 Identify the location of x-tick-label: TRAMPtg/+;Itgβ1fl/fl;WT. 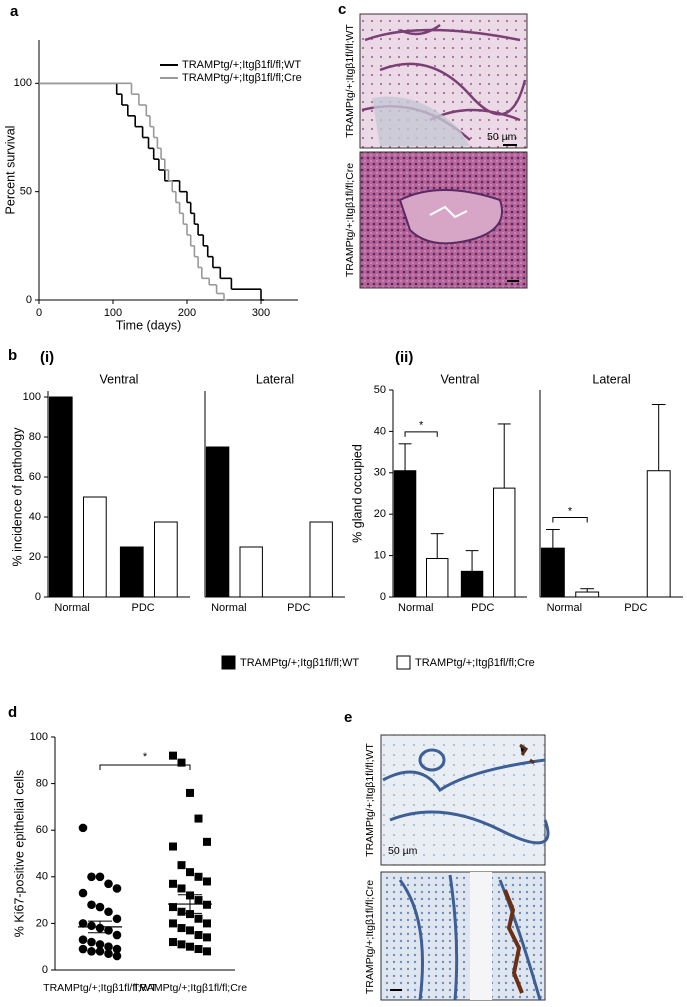
(100, 988).